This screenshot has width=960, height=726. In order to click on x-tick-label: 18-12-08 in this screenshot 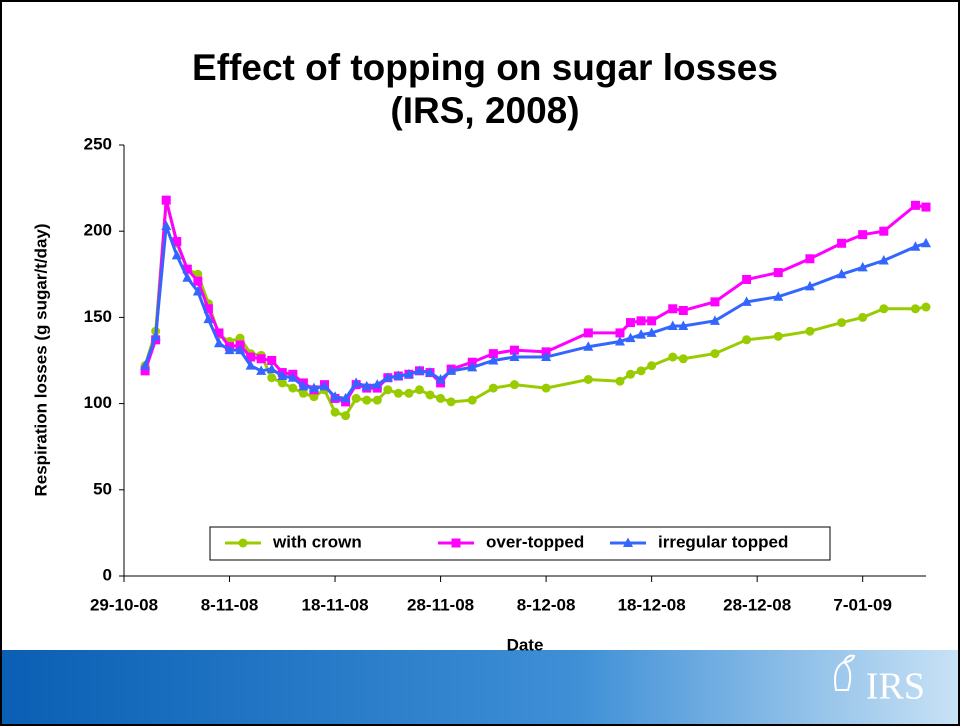, I will do `click(652, 604)`.